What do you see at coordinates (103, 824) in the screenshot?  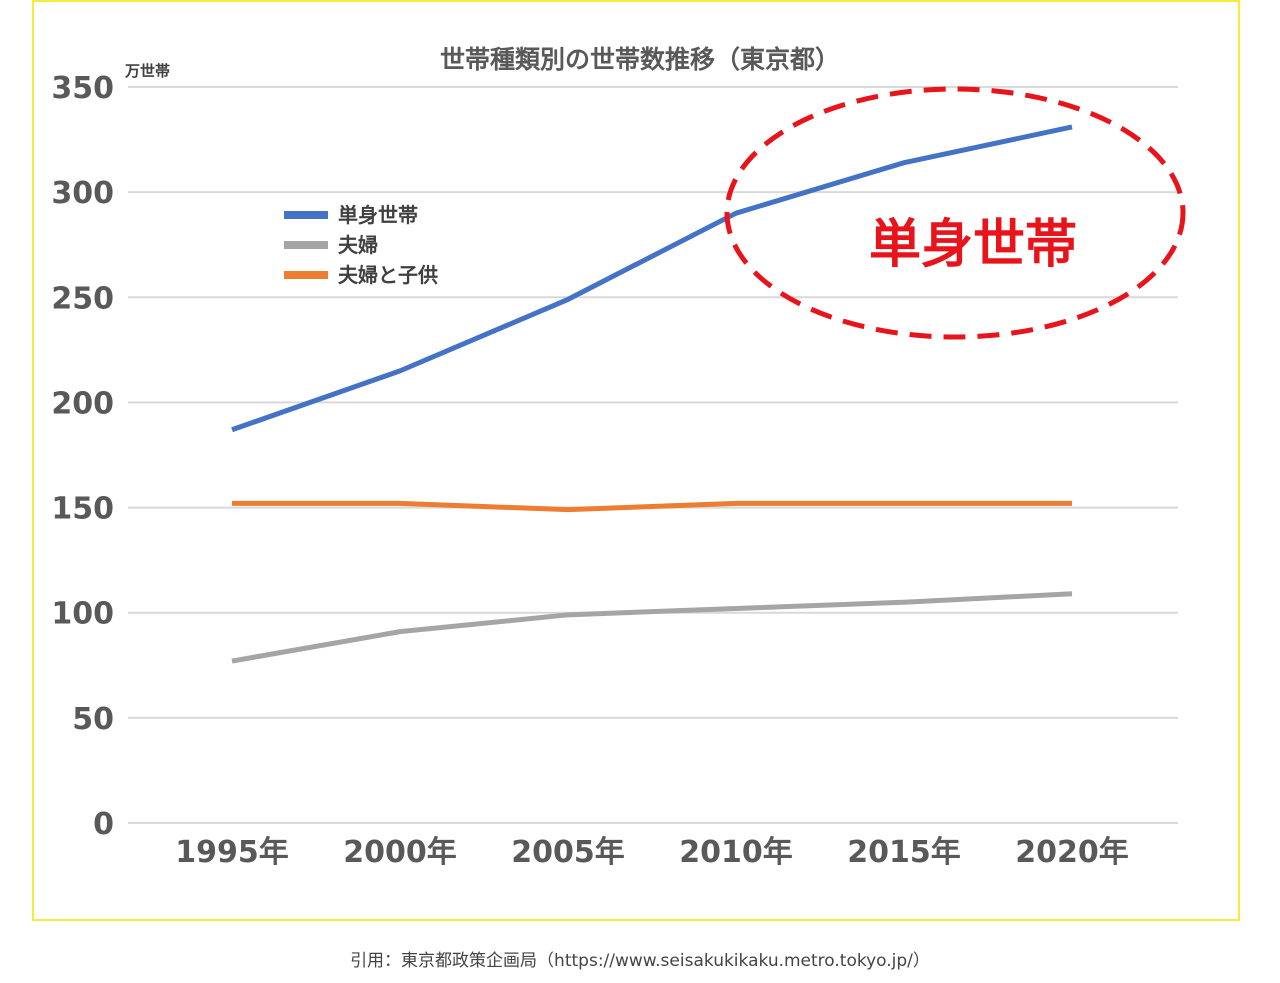 I see `y-tick-label: 0` at bounding box center [103, 824].